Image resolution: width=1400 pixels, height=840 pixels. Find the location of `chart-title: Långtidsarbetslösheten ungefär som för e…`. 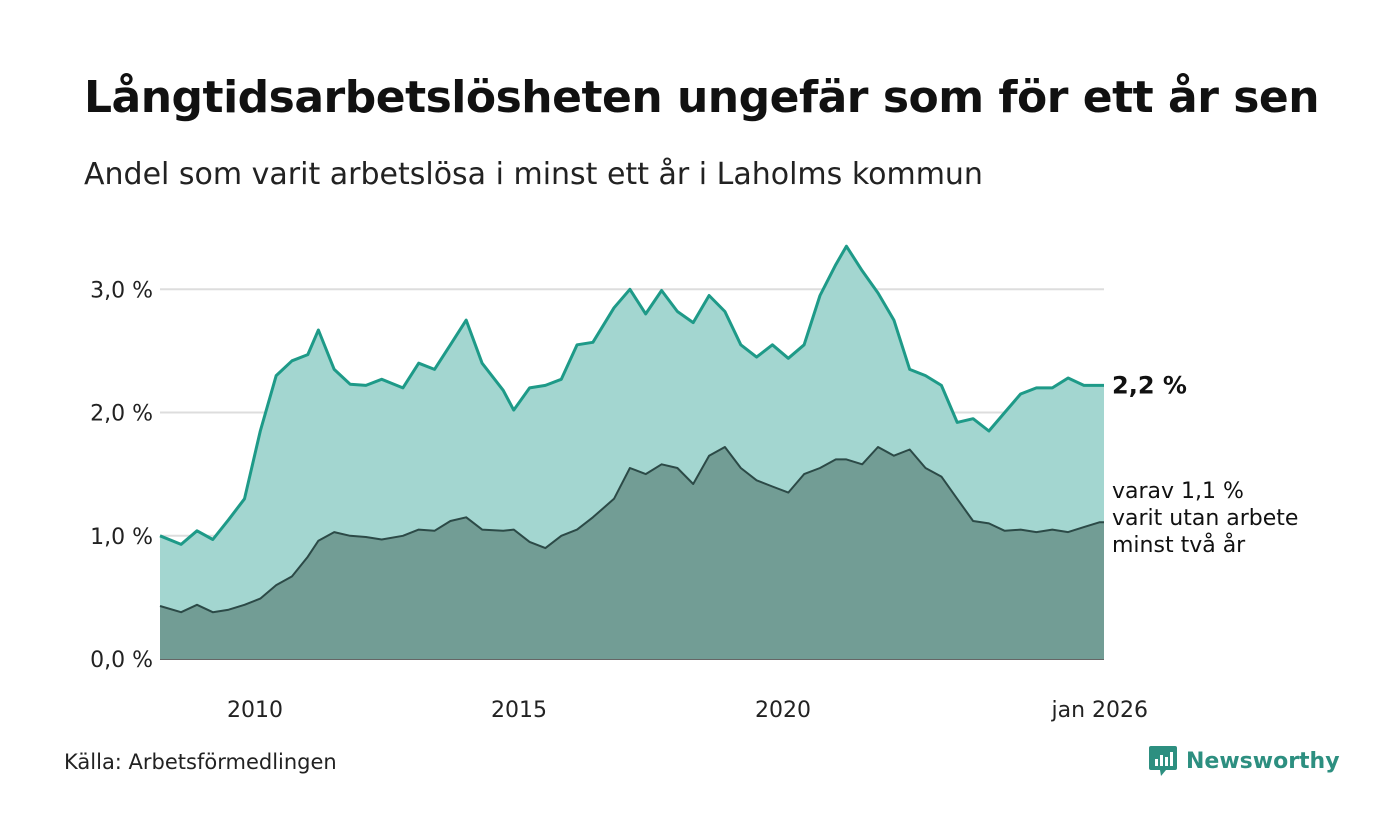

chart-title: Långtidsarbetslösheten ungefär som för e… is located at coordinates (702, 97).